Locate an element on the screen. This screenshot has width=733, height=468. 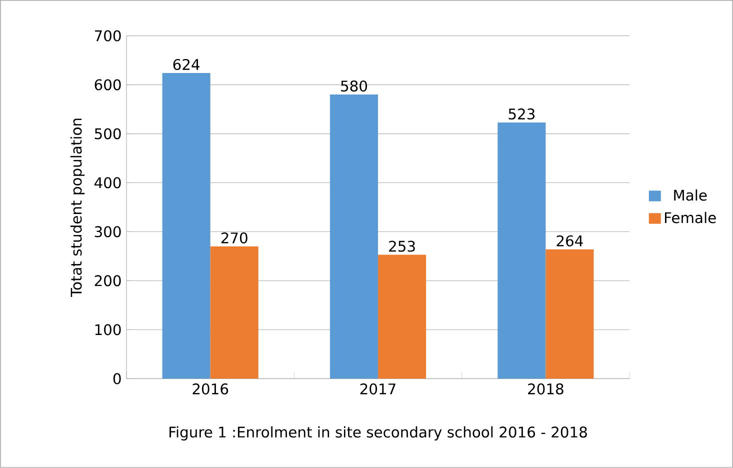
data-label: 253 is located at coordinates (402, 246).